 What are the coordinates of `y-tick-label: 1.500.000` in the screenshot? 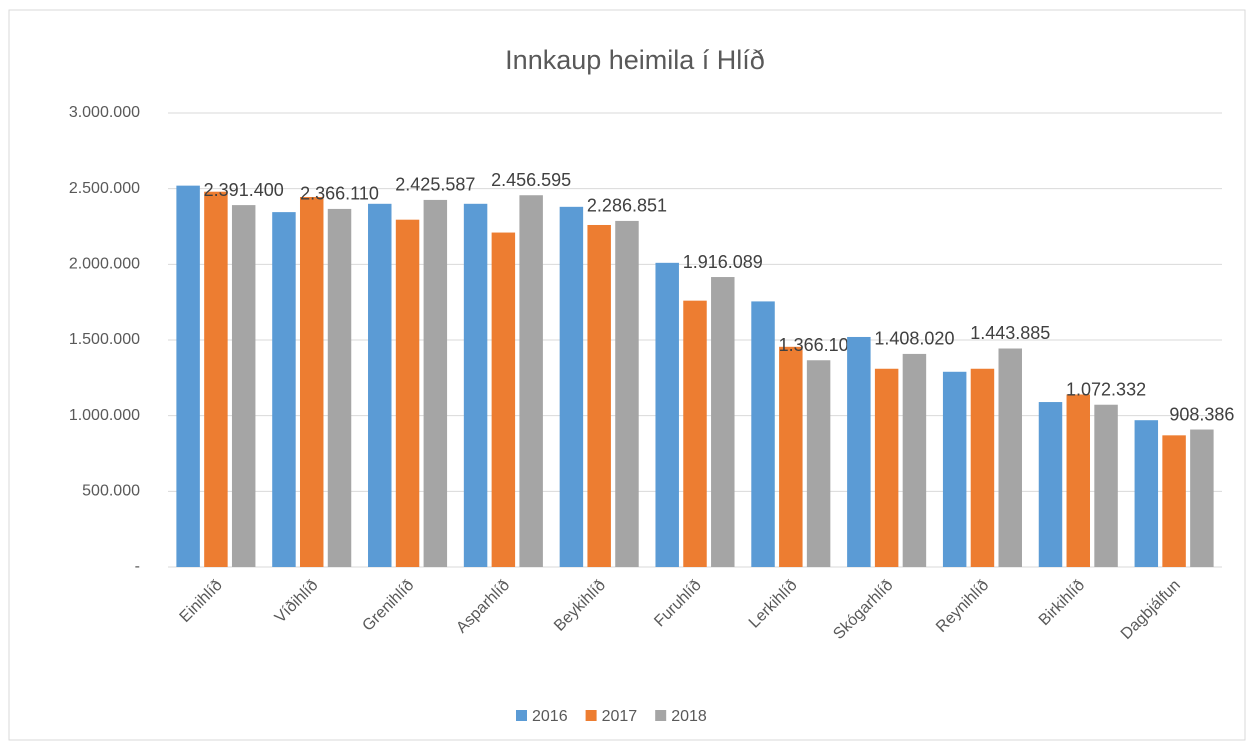 It's located at (104, 339).